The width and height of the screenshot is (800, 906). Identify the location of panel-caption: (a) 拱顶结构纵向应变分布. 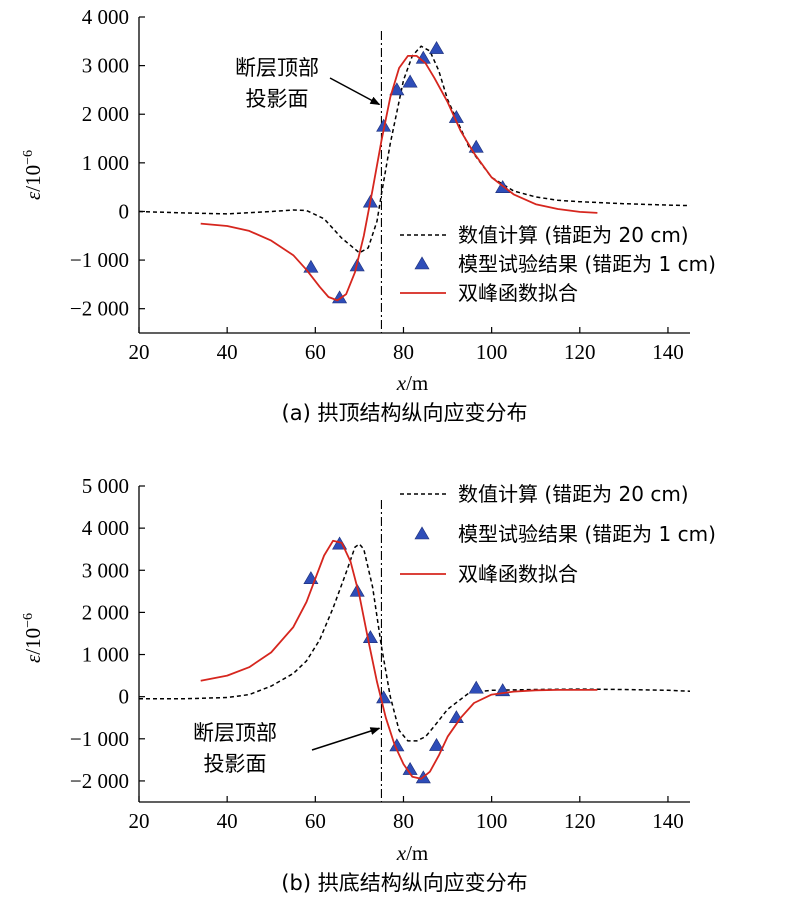
(405, 413).